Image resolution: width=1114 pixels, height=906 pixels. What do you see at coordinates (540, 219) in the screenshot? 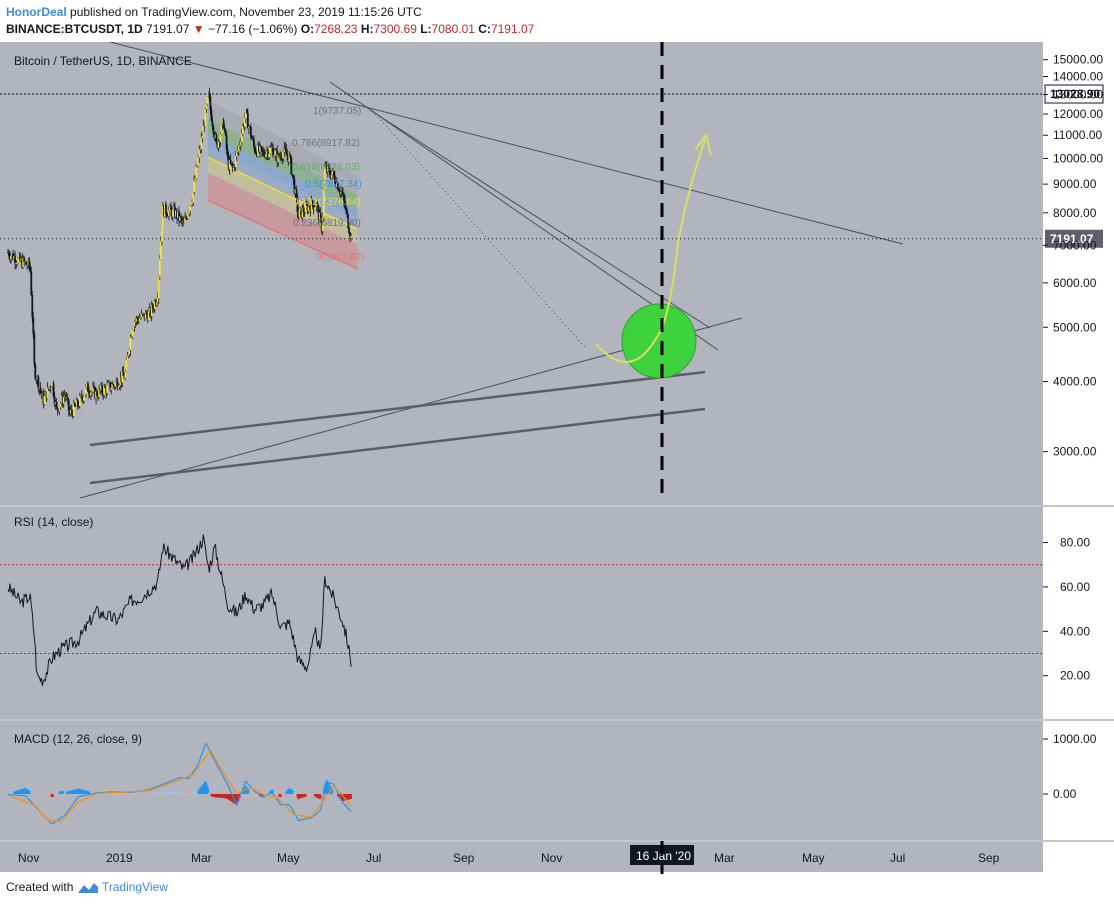
I see `trendline` at bounding box center [540, 219].